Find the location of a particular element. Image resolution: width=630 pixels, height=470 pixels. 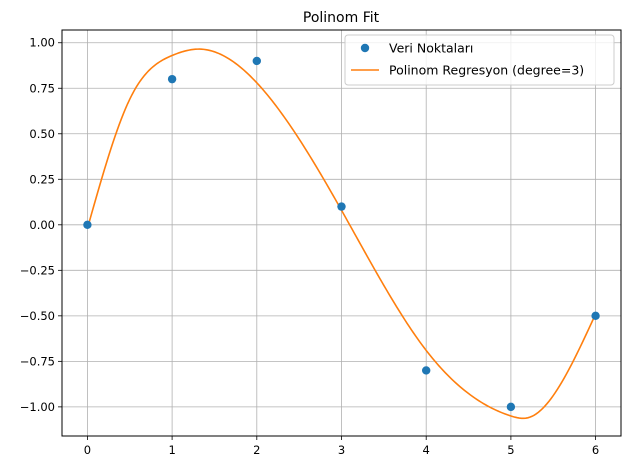

y-tick-label: 0.00 is located at coordinates (42, 225).